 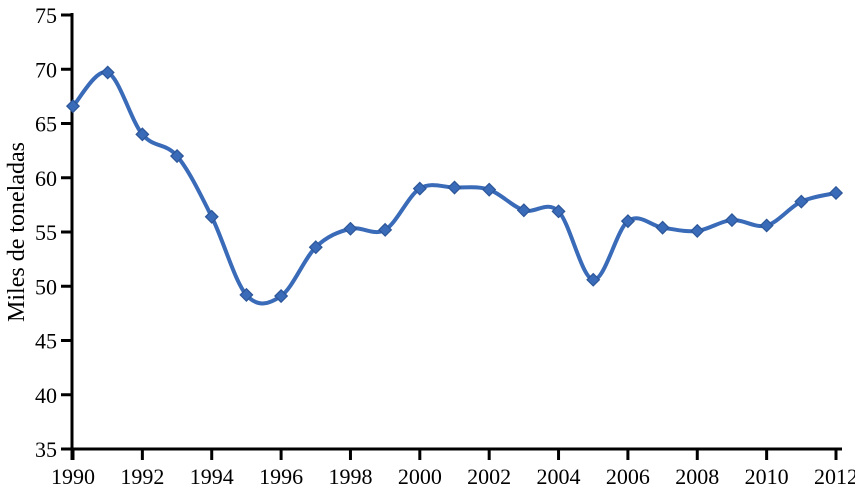 What do you see at coordinates (46, 232) in the screenshot?
I see `y-tick-label: 55` at bounding box center [46, 232].